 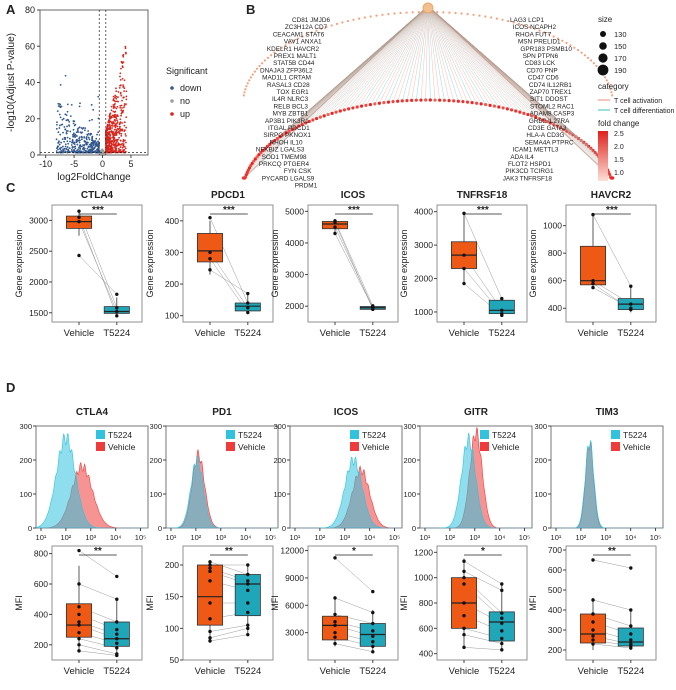 I want to click on hist-title: GITR, so click(x=476, y=412).